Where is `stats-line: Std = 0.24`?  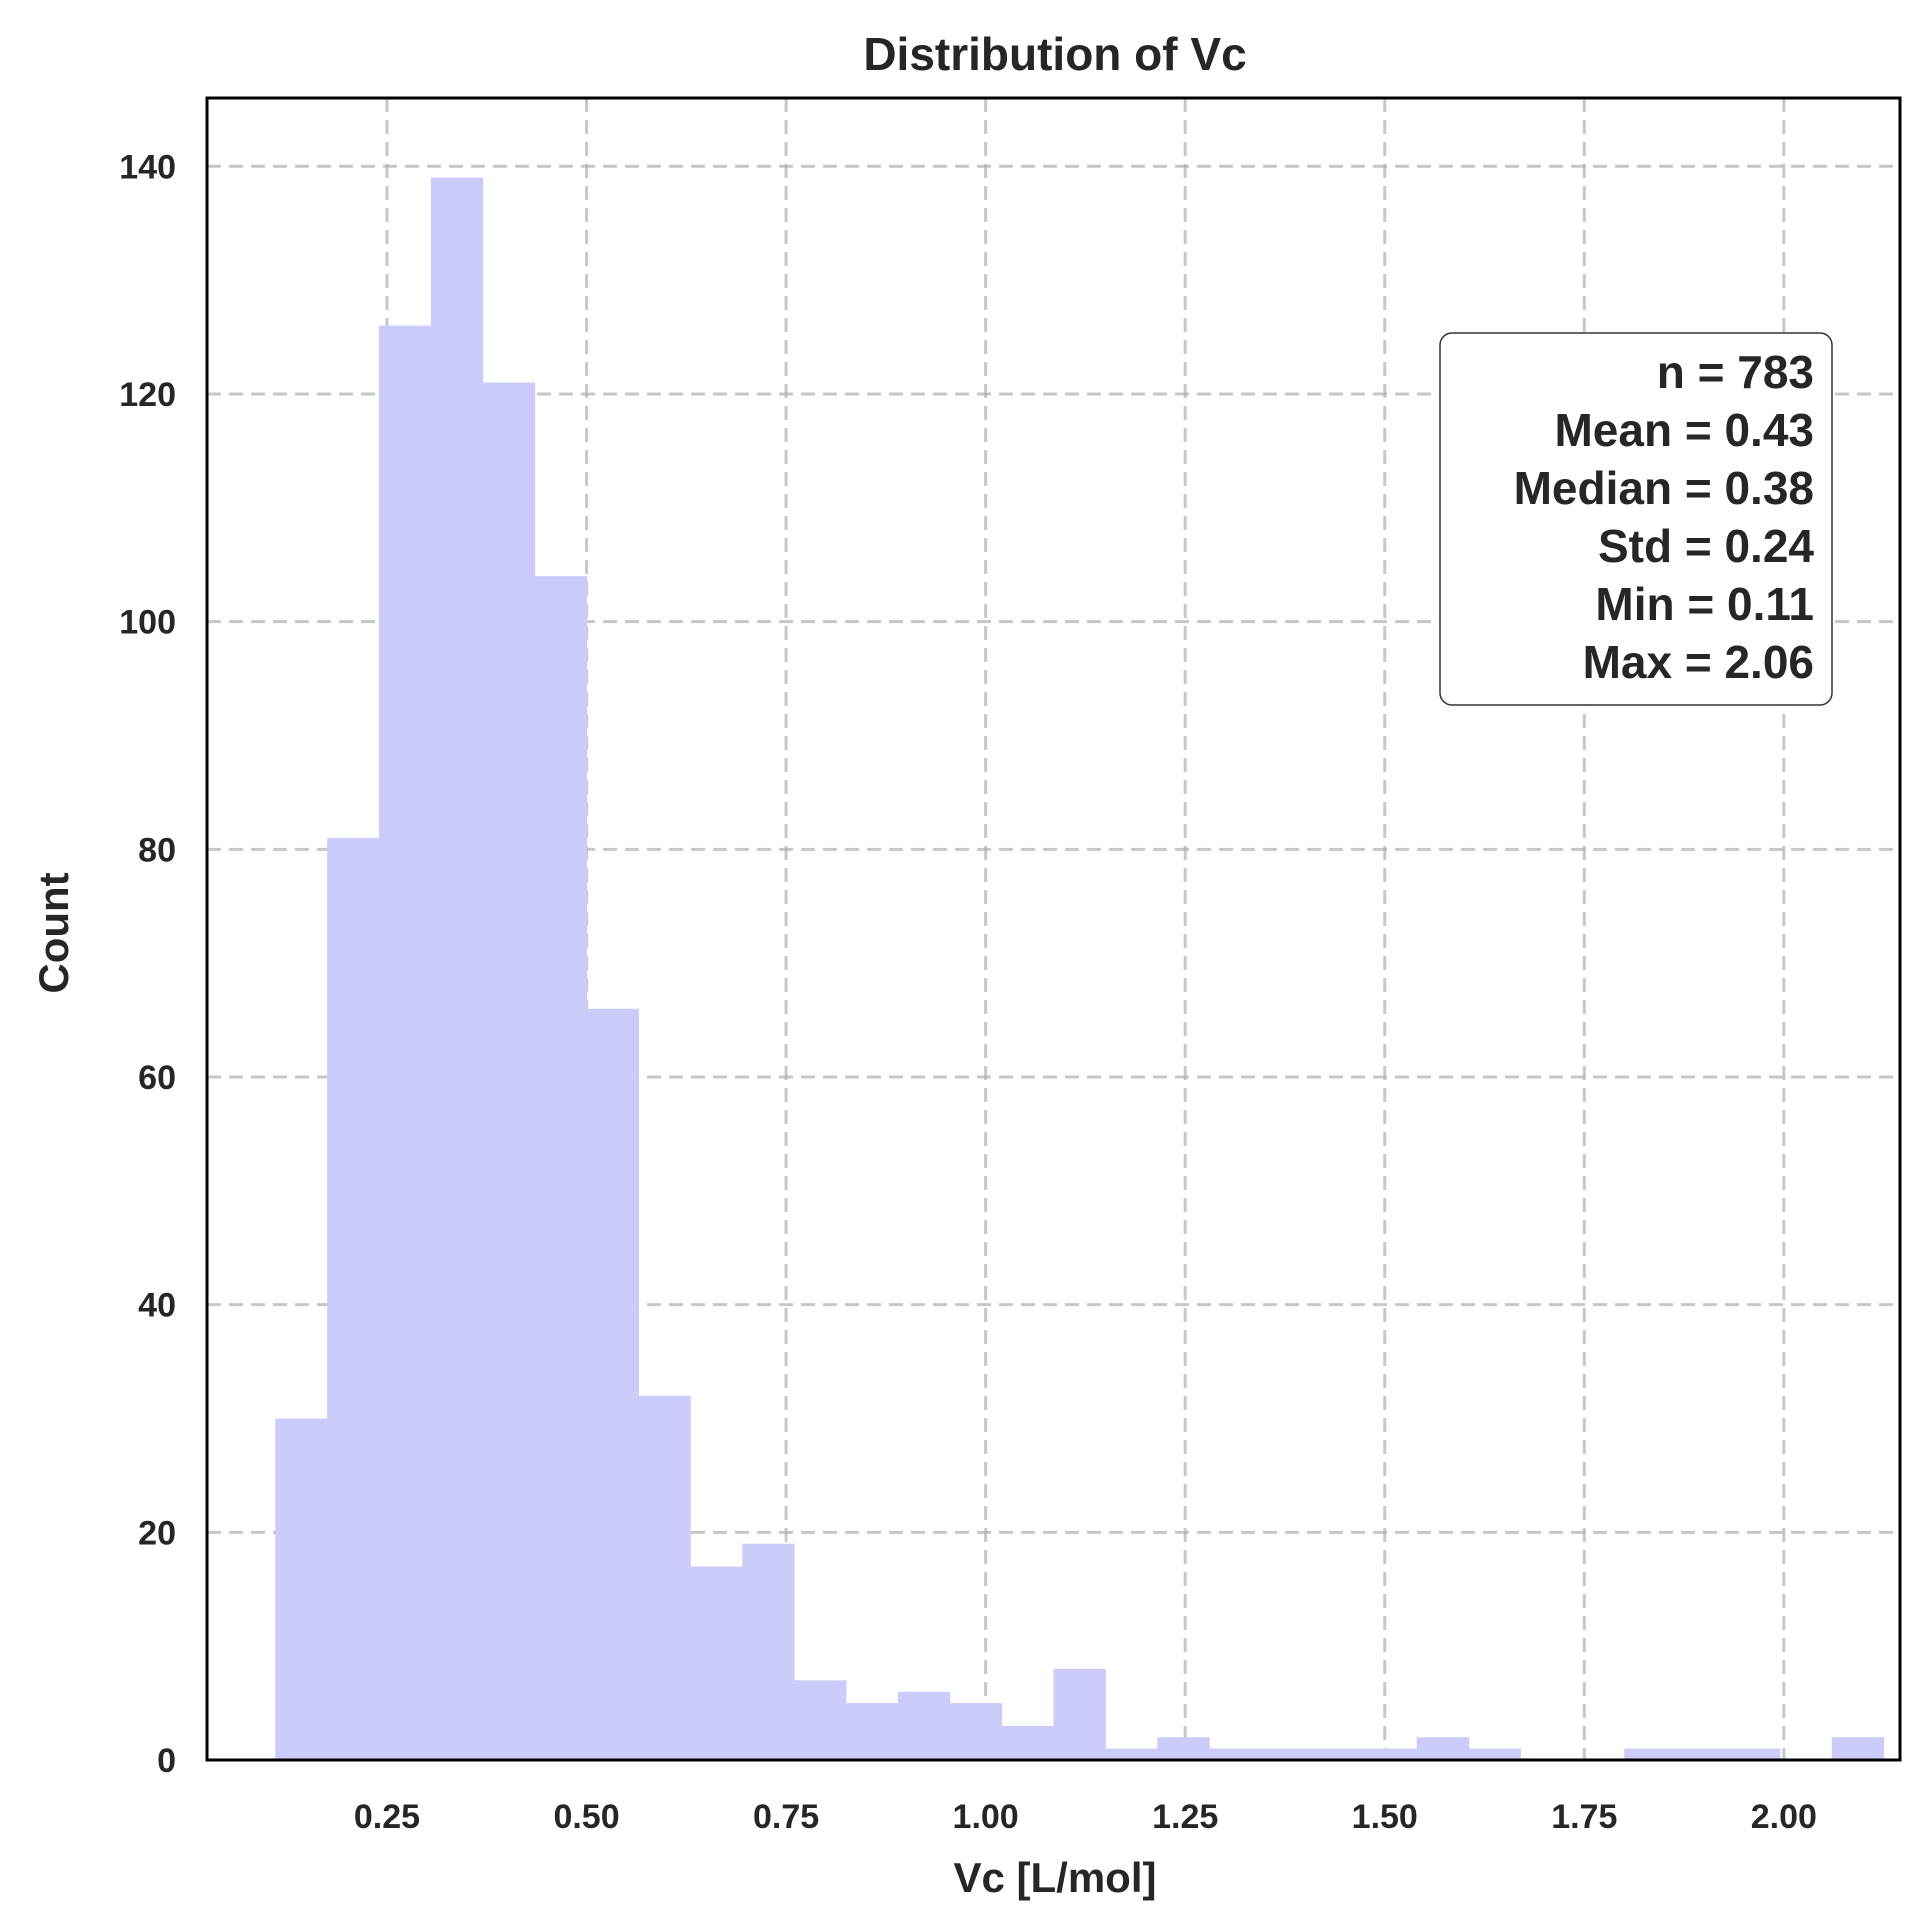
stats-line: Std = 0.24 is located at coordinates (1706, 546).